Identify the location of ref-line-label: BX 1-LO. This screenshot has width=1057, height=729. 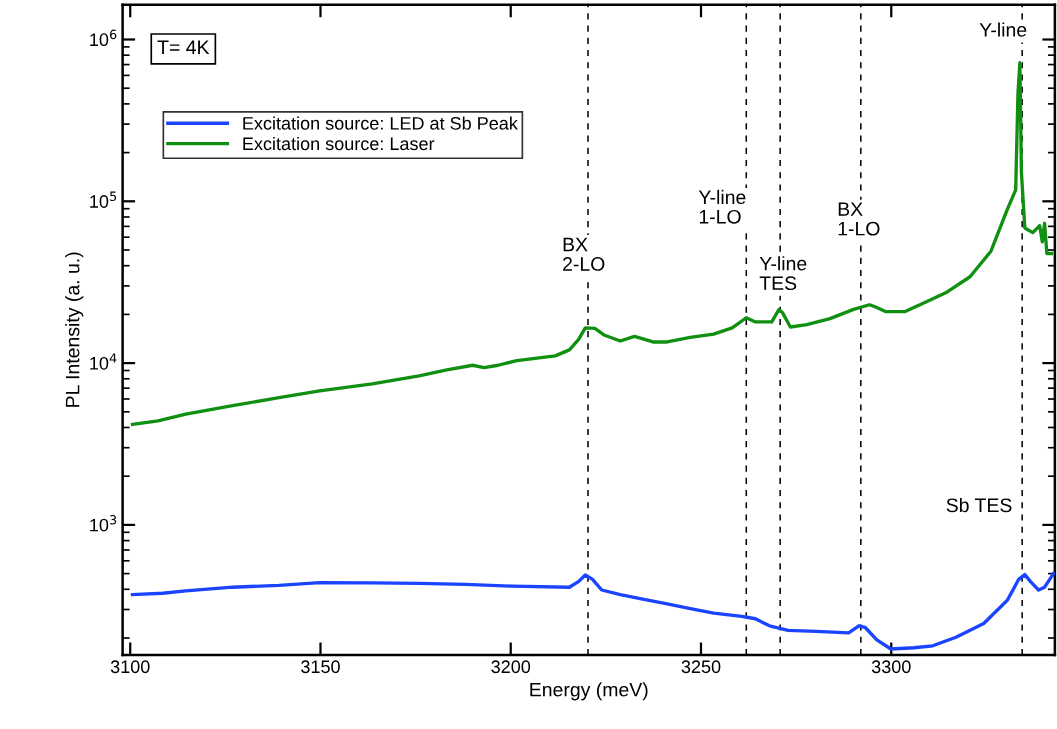
(859, 219).